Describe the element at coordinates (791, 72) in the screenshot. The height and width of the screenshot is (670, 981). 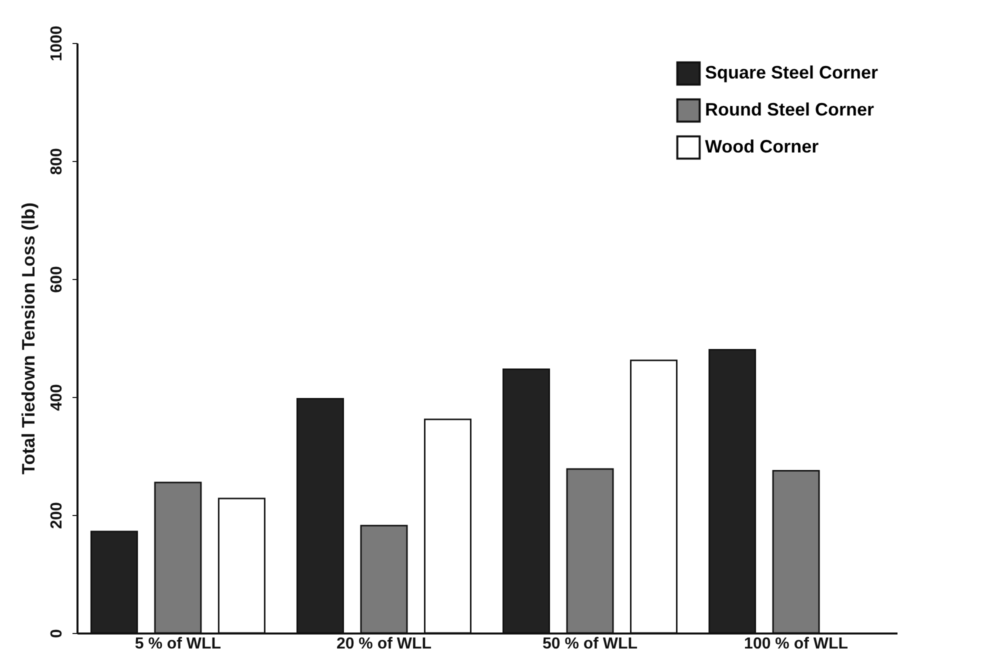
I see `legend-label: Square Steel Corner` at that location.